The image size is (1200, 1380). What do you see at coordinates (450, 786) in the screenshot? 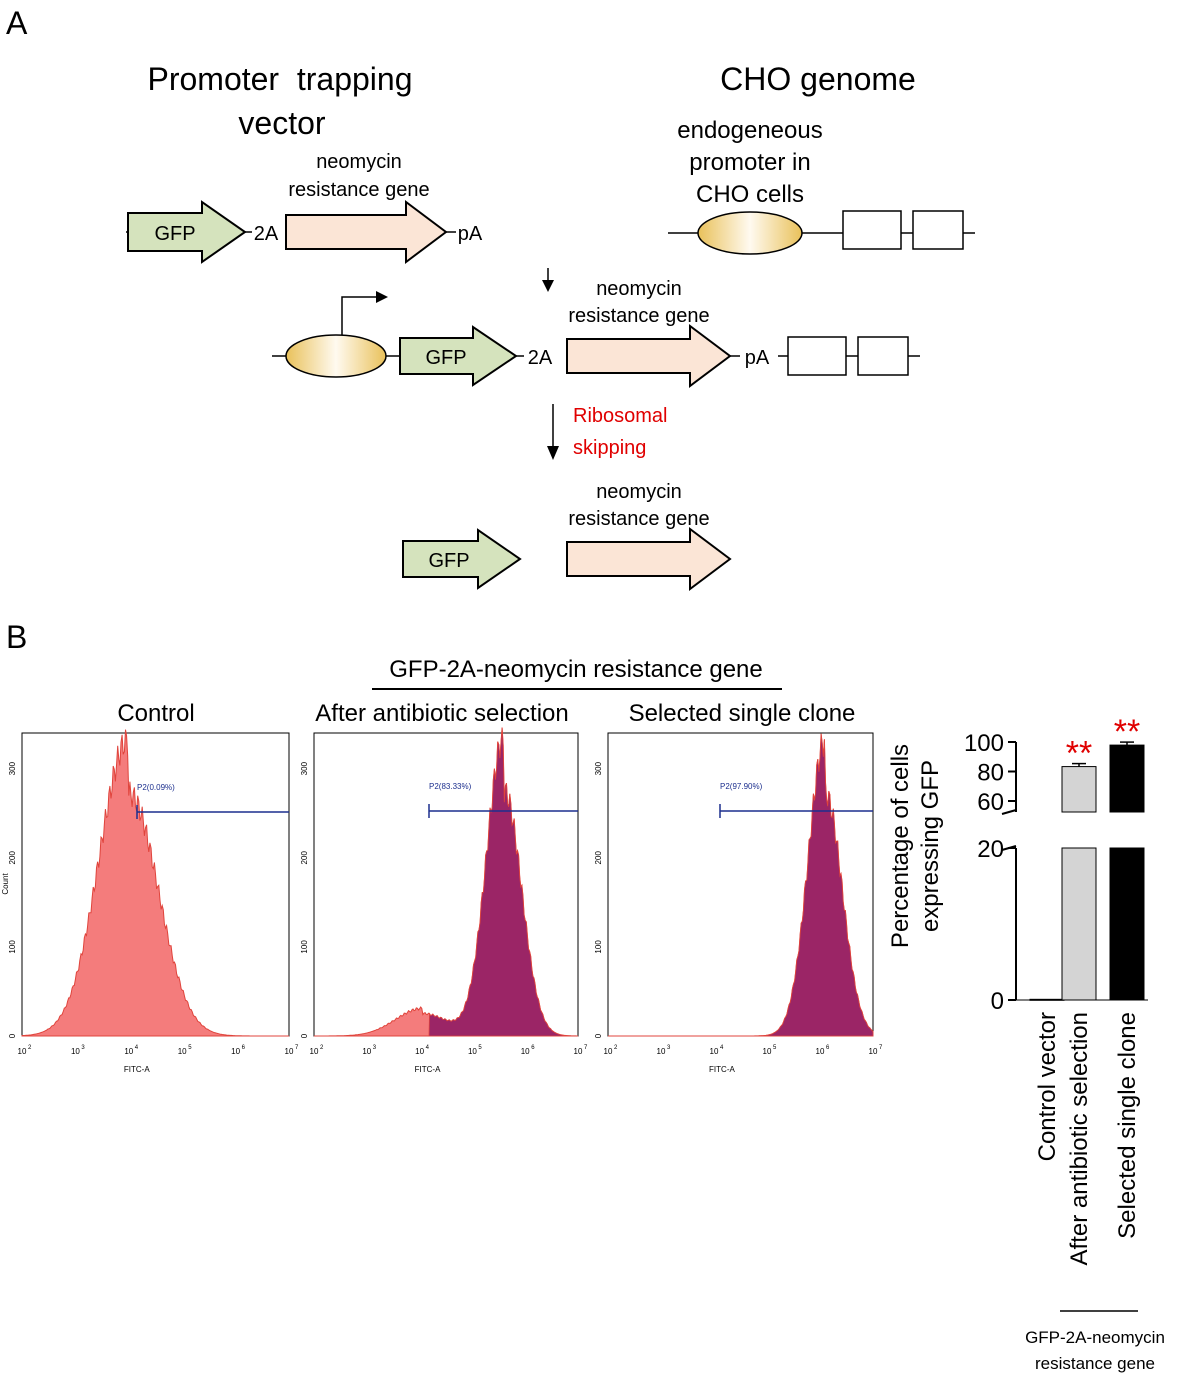
I see `gate-label: P2(83.33%)` at bounding box center [450, 786].